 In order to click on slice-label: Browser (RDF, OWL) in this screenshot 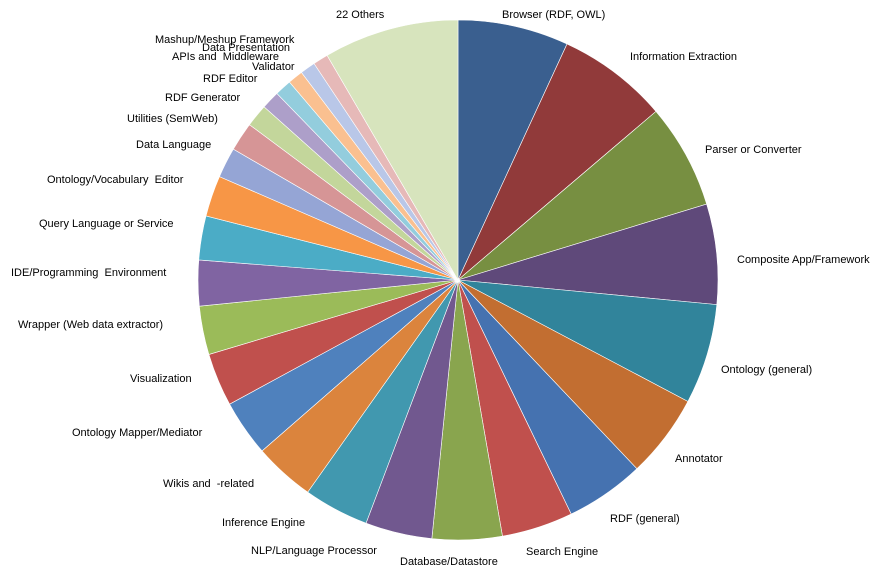, I will do `click(553, 15)`.